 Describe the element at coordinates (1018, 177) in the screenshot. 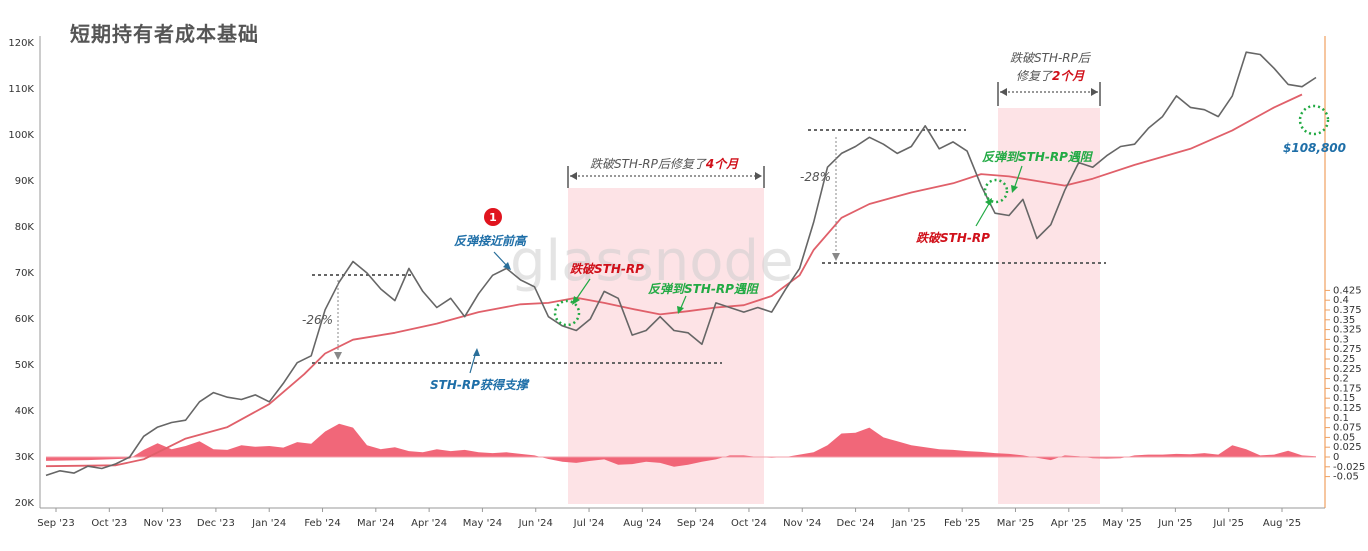

I see `arrow-a10` at that location.